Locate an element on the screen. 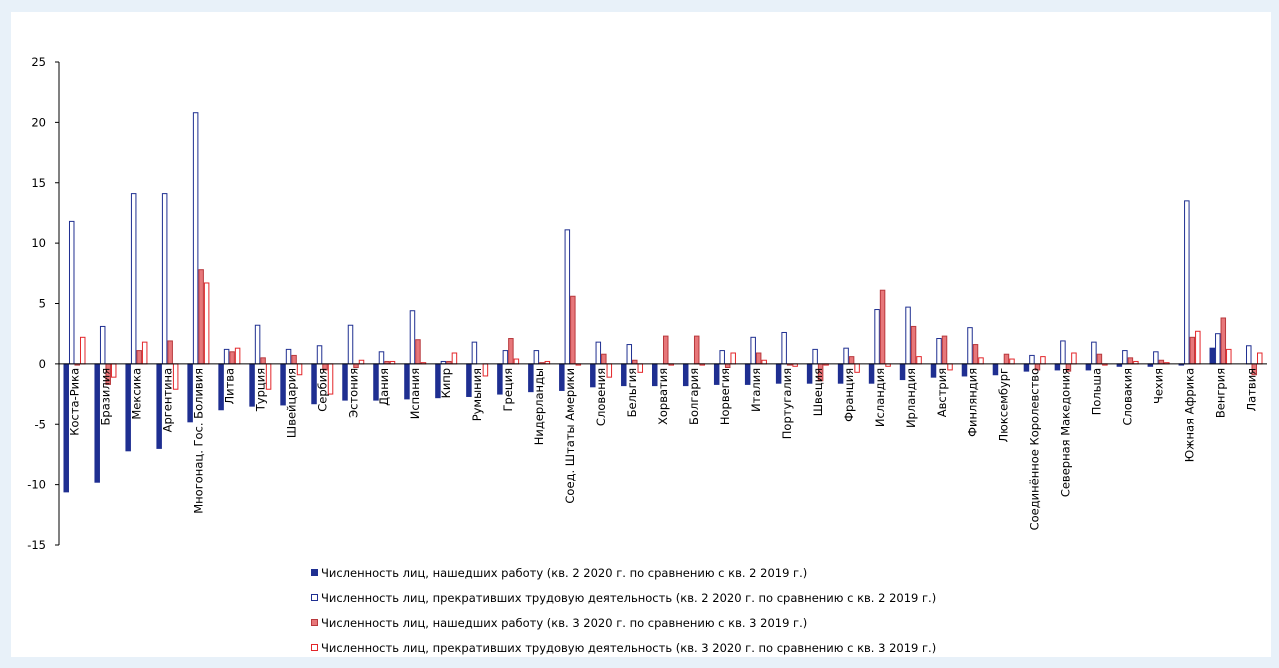  y-tick-label: -10 is located at coordinates (36, 485).